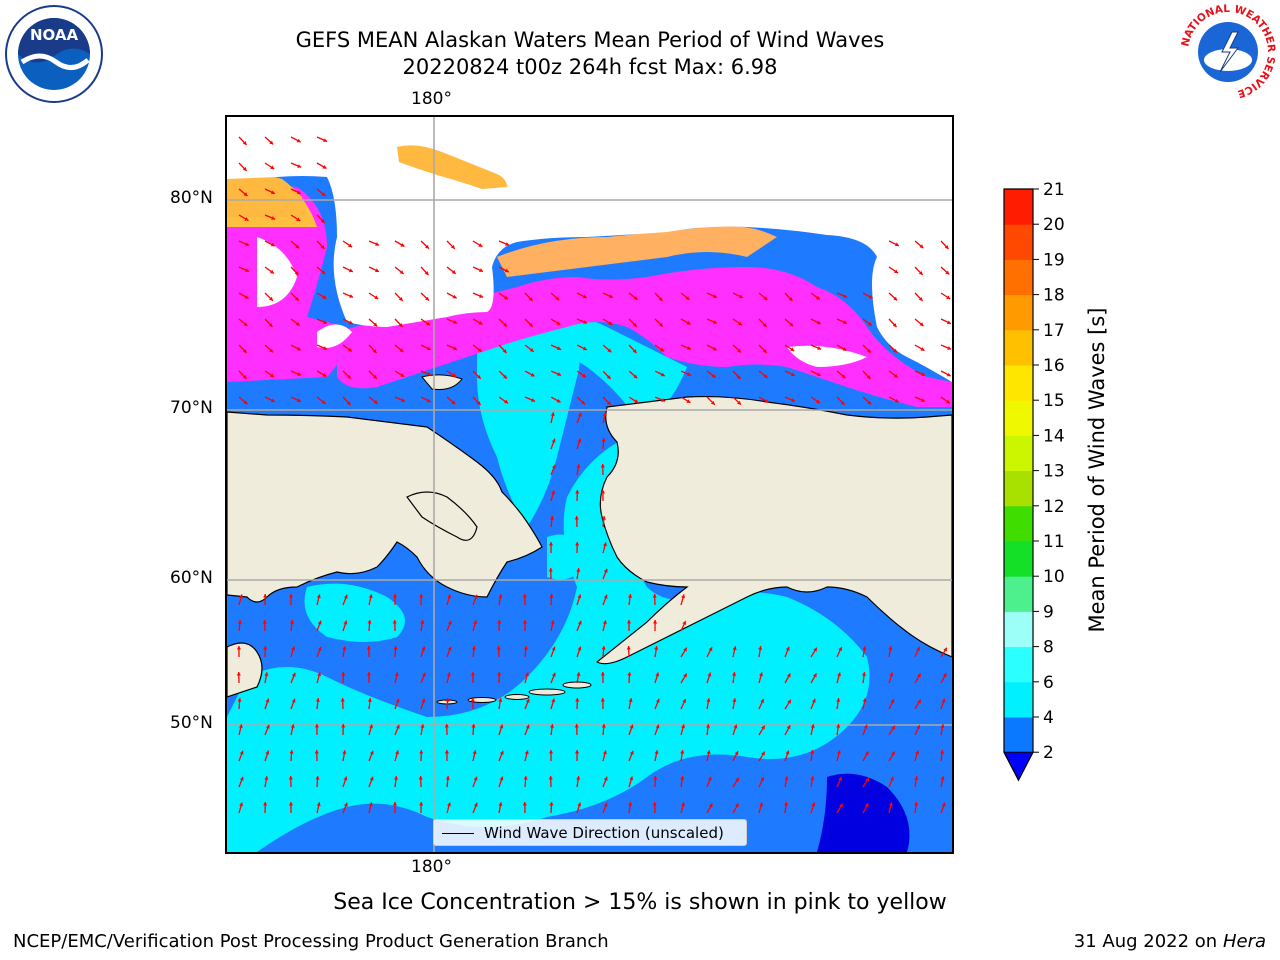  I want to click on legend-label: Wind Wave Direction (unscaled), so click(604, 833).